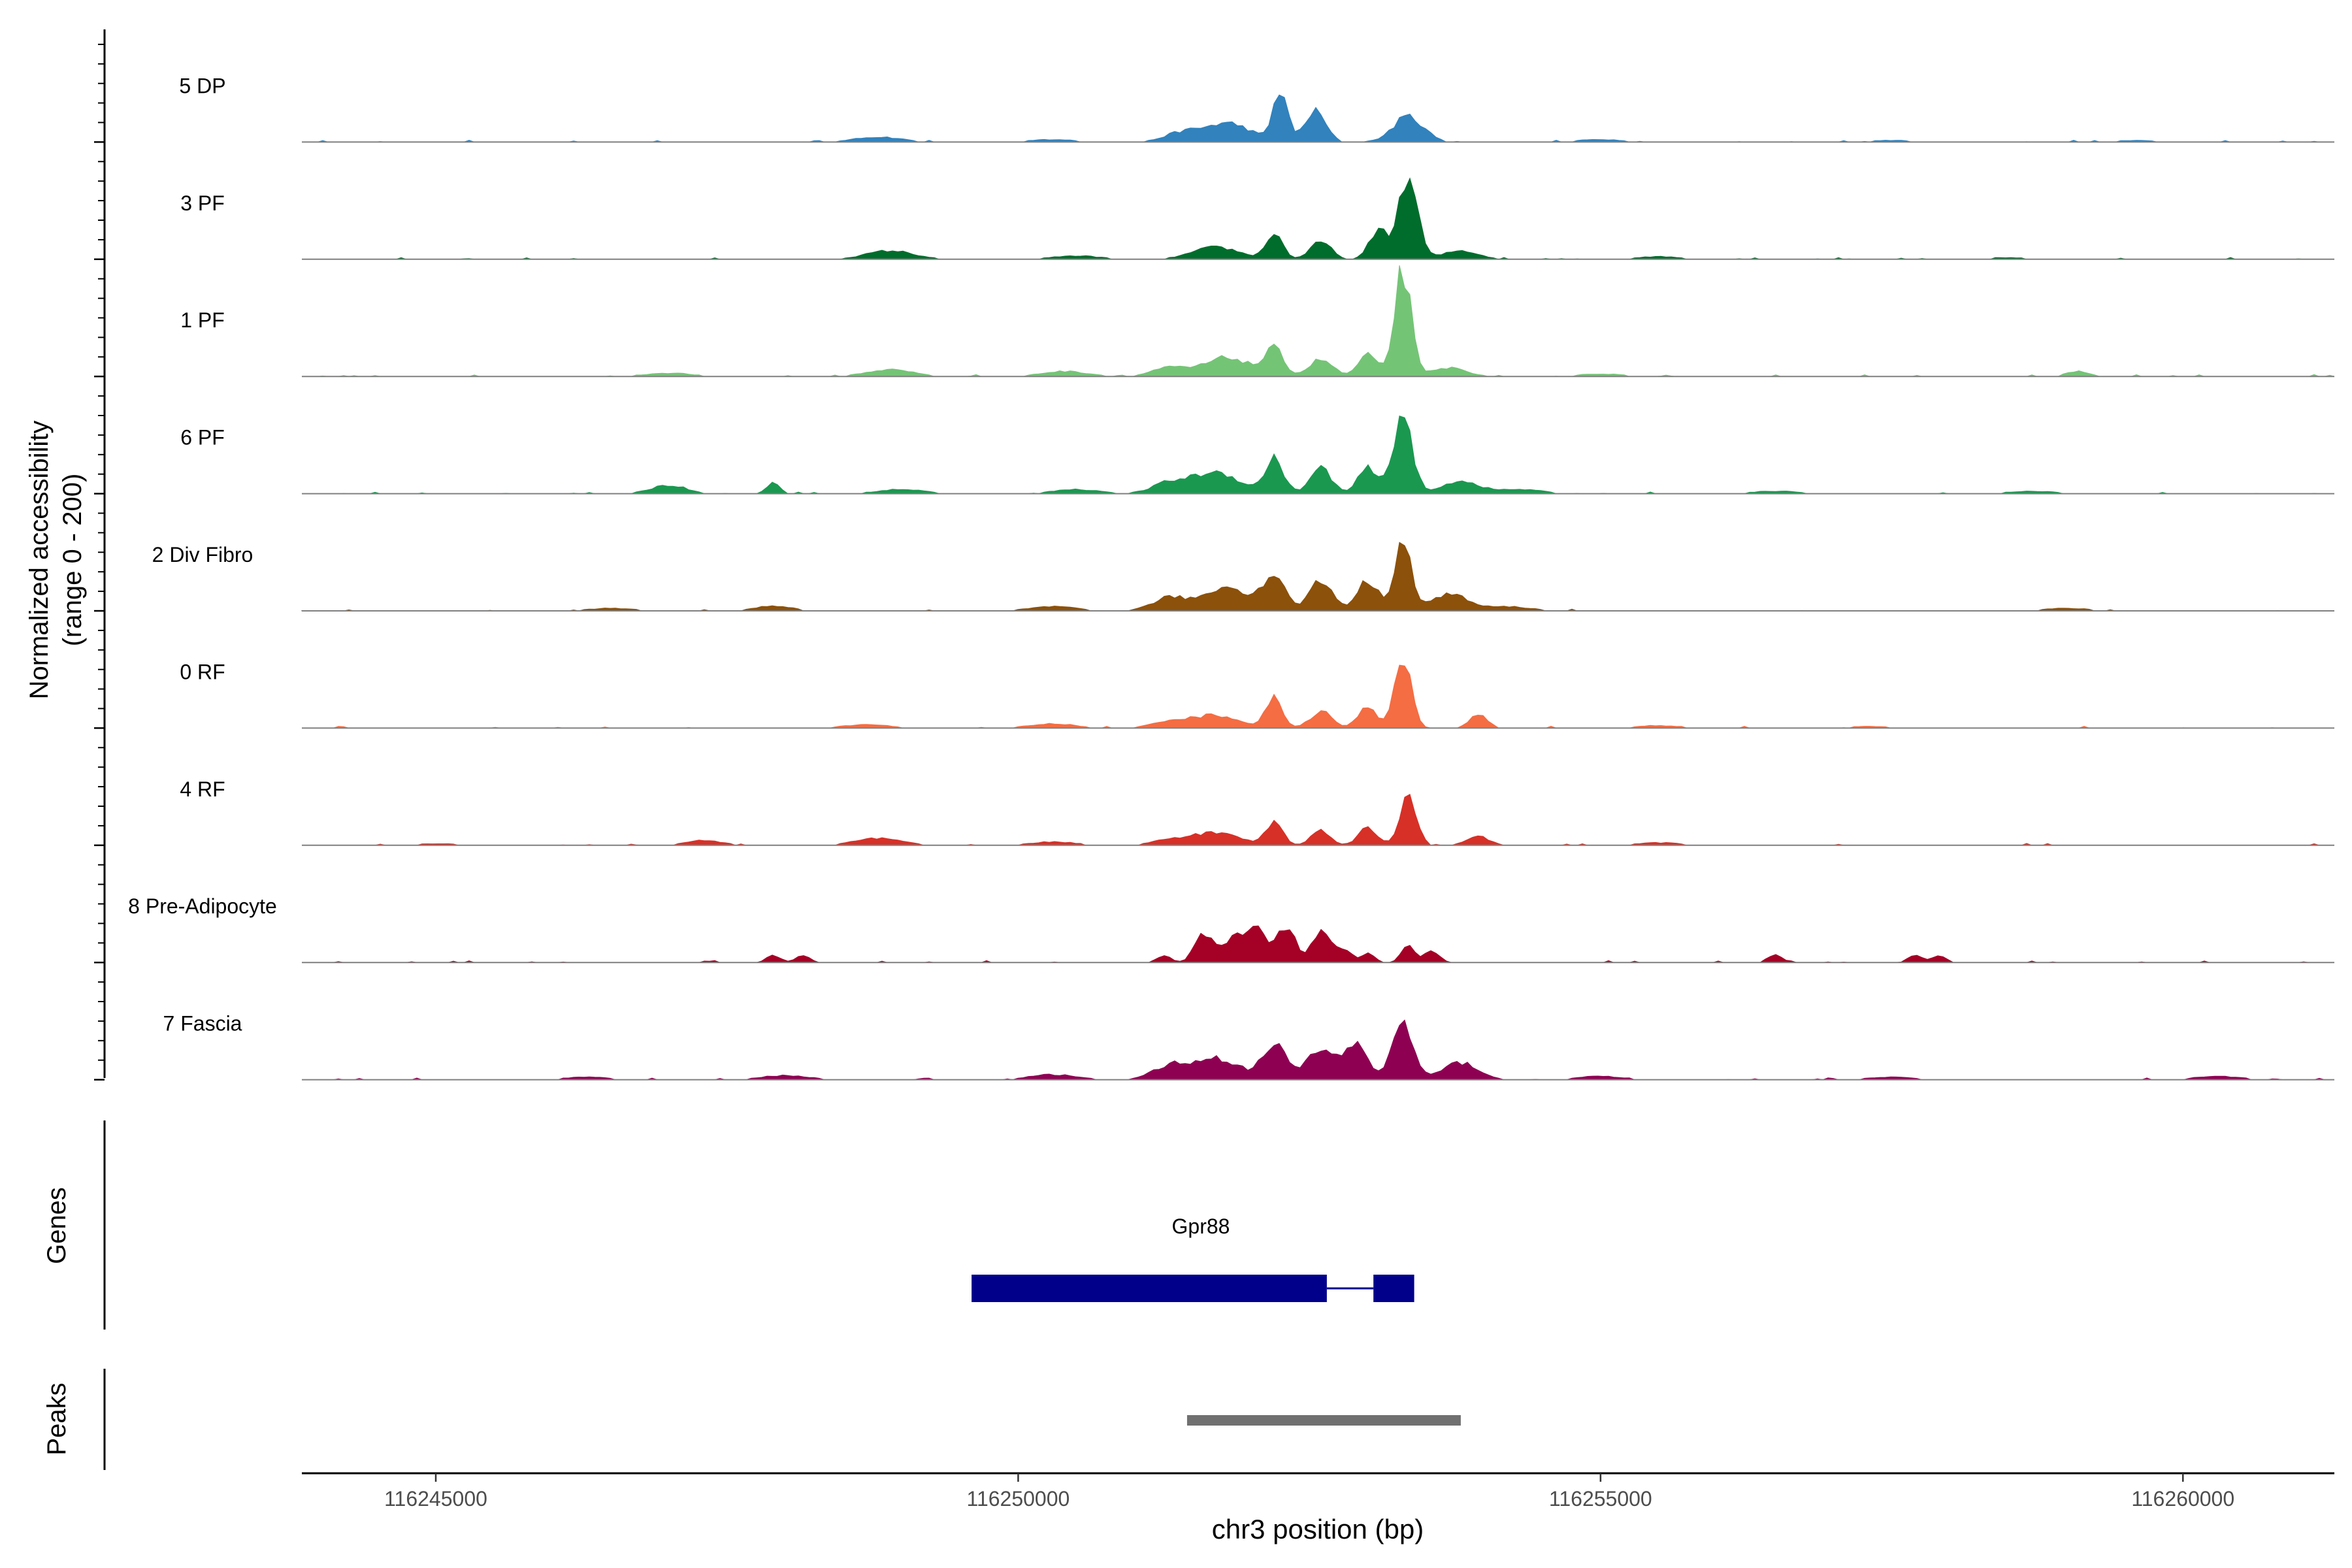 The image size is (2352, 1568). I want to click on track-label: 5 DP, so click(202, 85).